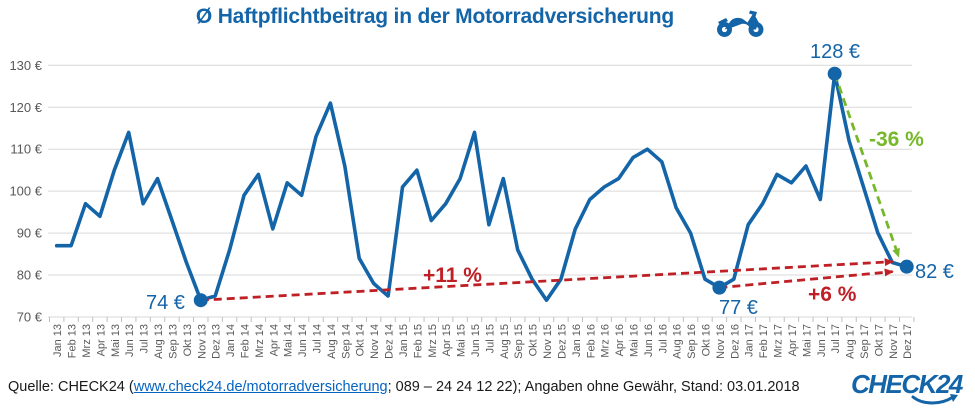  I want to click on x-axis-label: Mrz 16, so click(606, 341).